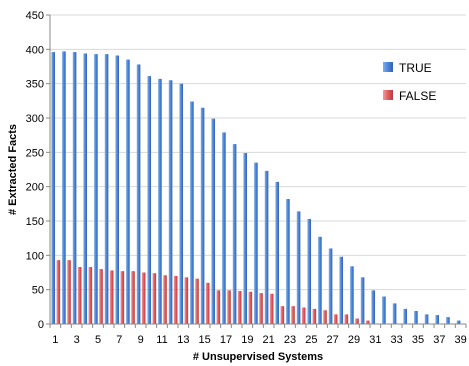  Describe the element at coordinates (439, 340) in the screenshot. I see `x-tick-label: 37` at that location.